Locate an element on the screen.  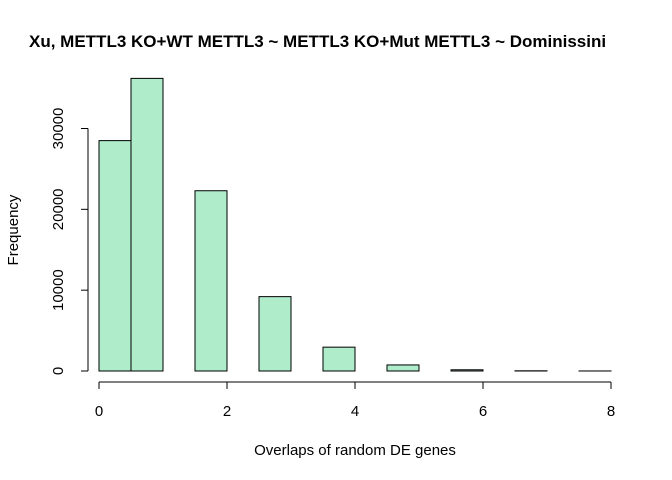
x-axis: 0 2 4 6 8 is located at coordinates (355, 400).